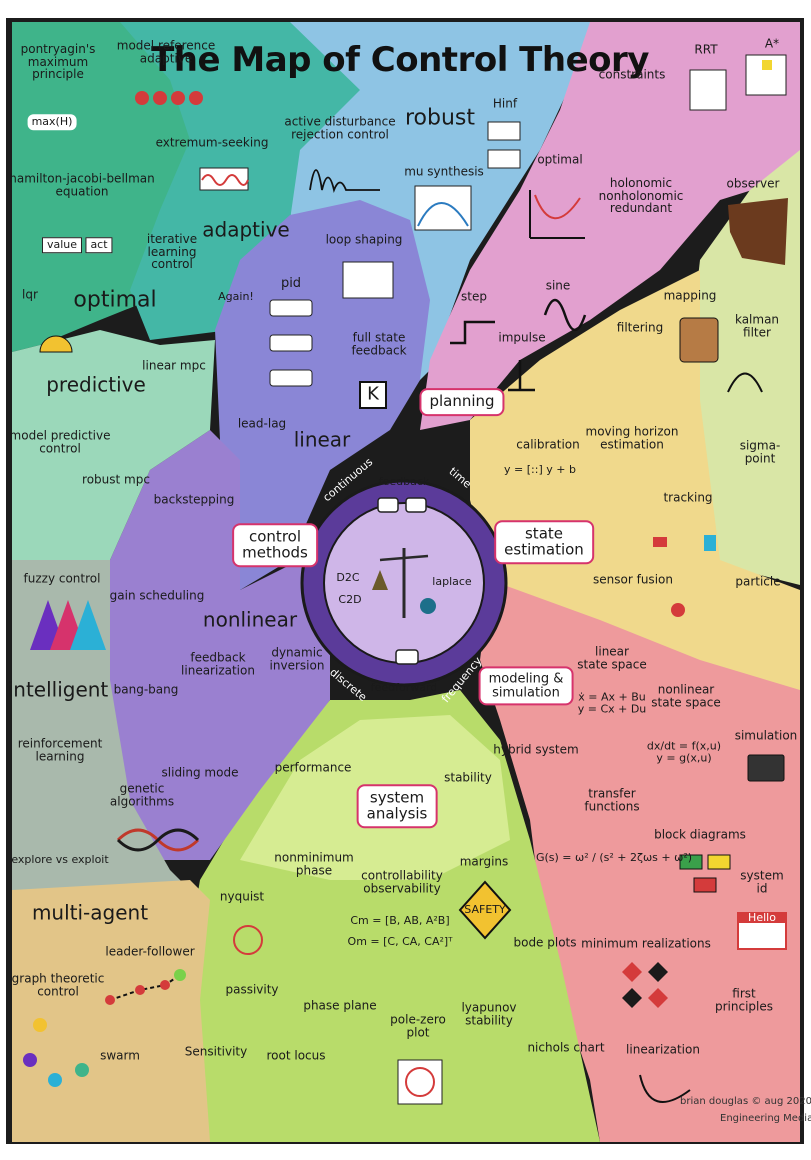  I want to click on label-robust: robust, so click(440, 118).